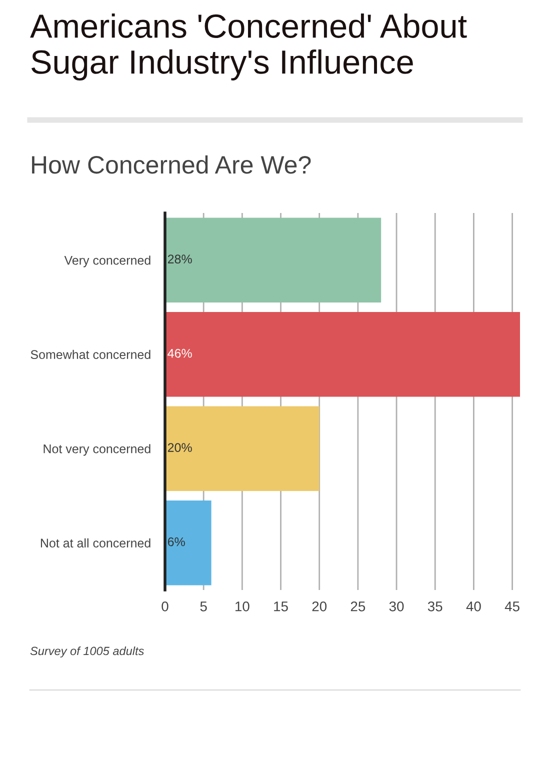  I want to click on x-tick-label: 35, so click(435, 606).